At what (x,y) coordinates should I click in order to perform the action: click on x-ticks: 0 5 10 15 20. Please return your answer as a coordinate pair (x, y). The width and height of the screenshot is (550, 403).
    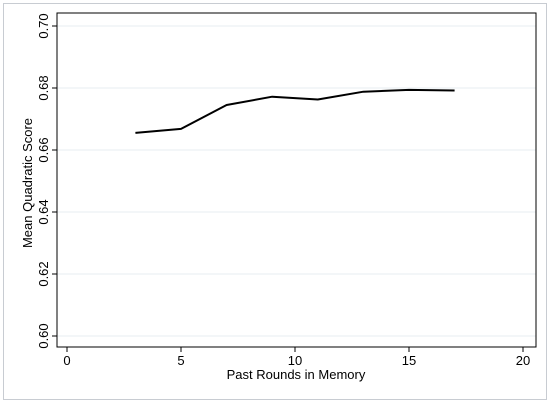
    Looking at the image, I should click on (296, 357).